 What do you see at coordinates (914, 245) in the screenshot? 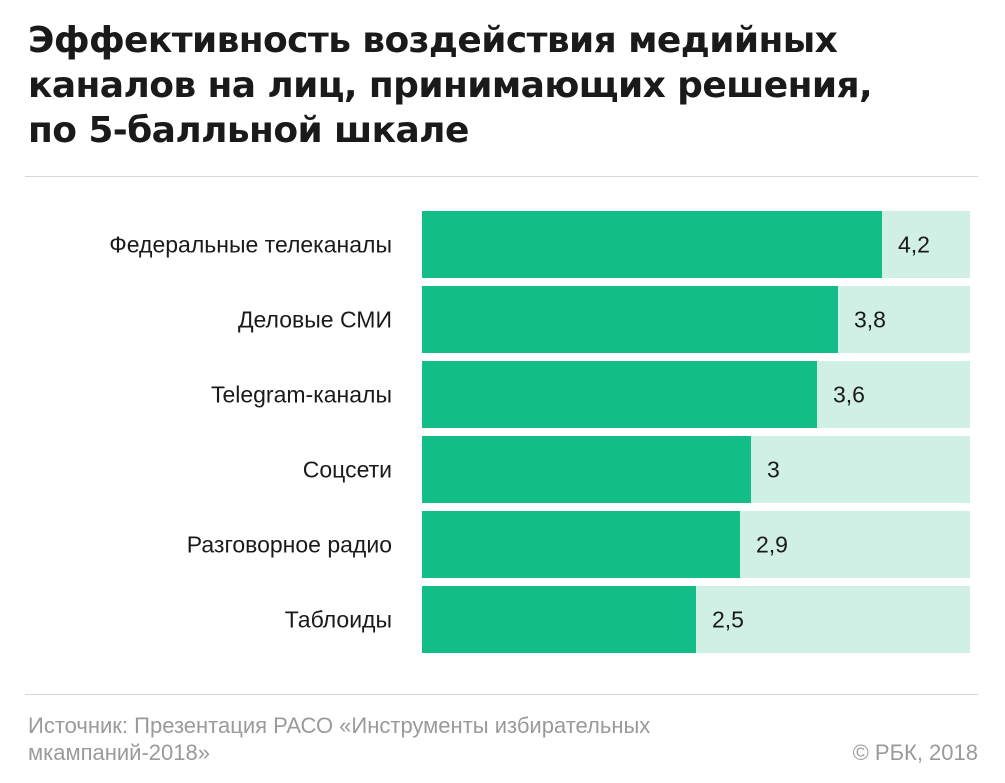
I see `value-label: 4,2` at bounding box center [914, 245].